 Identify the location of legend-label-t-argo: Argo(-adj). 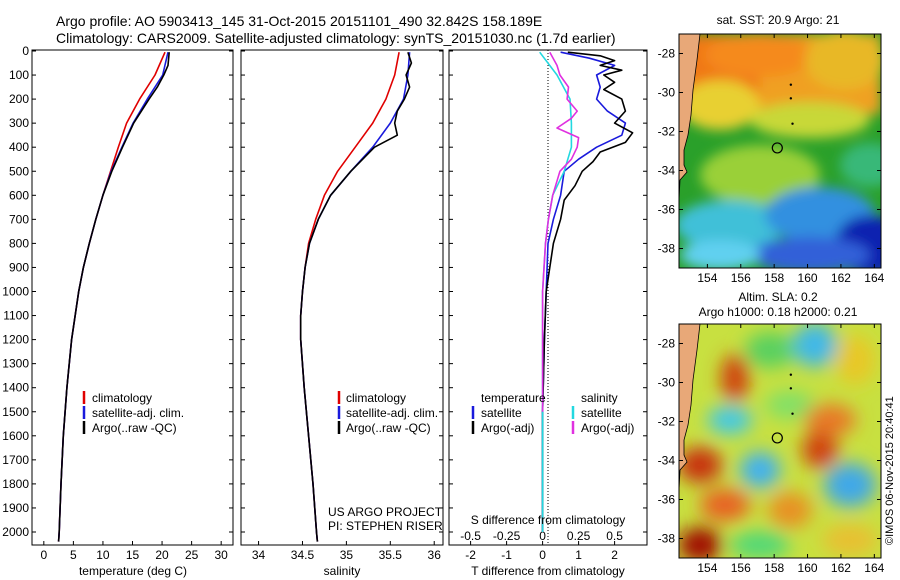
(507, 428).